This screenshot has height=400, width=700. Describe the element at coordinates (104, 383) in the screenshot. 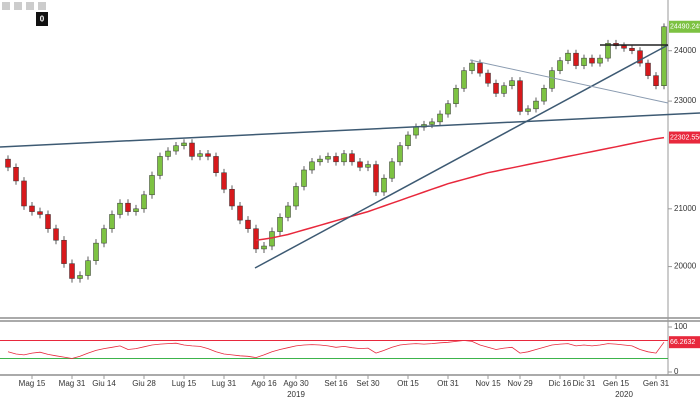

I see `x-tick-label: Giu 14` at that location.